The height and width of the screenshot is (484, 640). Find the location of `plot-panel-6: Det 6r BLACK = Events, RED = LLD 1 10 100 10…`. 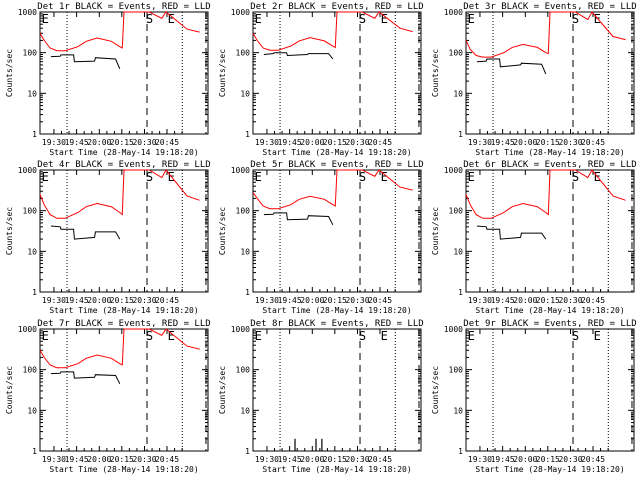

plot-panel-6: Det 6r BLACK = Events, RED = LLD 1 10 100 10… is located at coordinates (534, 237).